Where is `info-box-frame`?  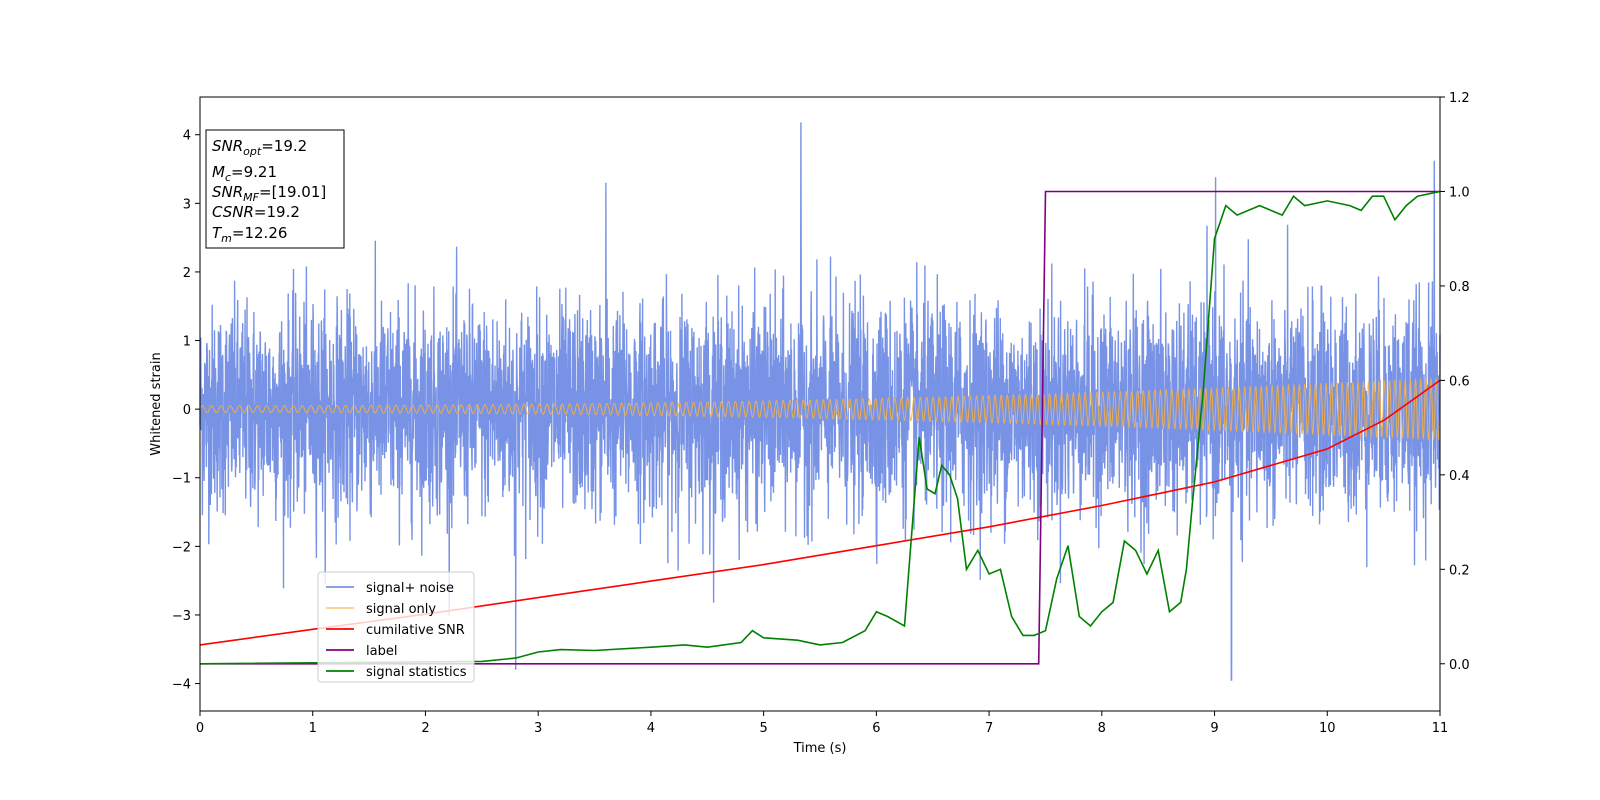
info-box-frame is located at coordinates (275, 189).